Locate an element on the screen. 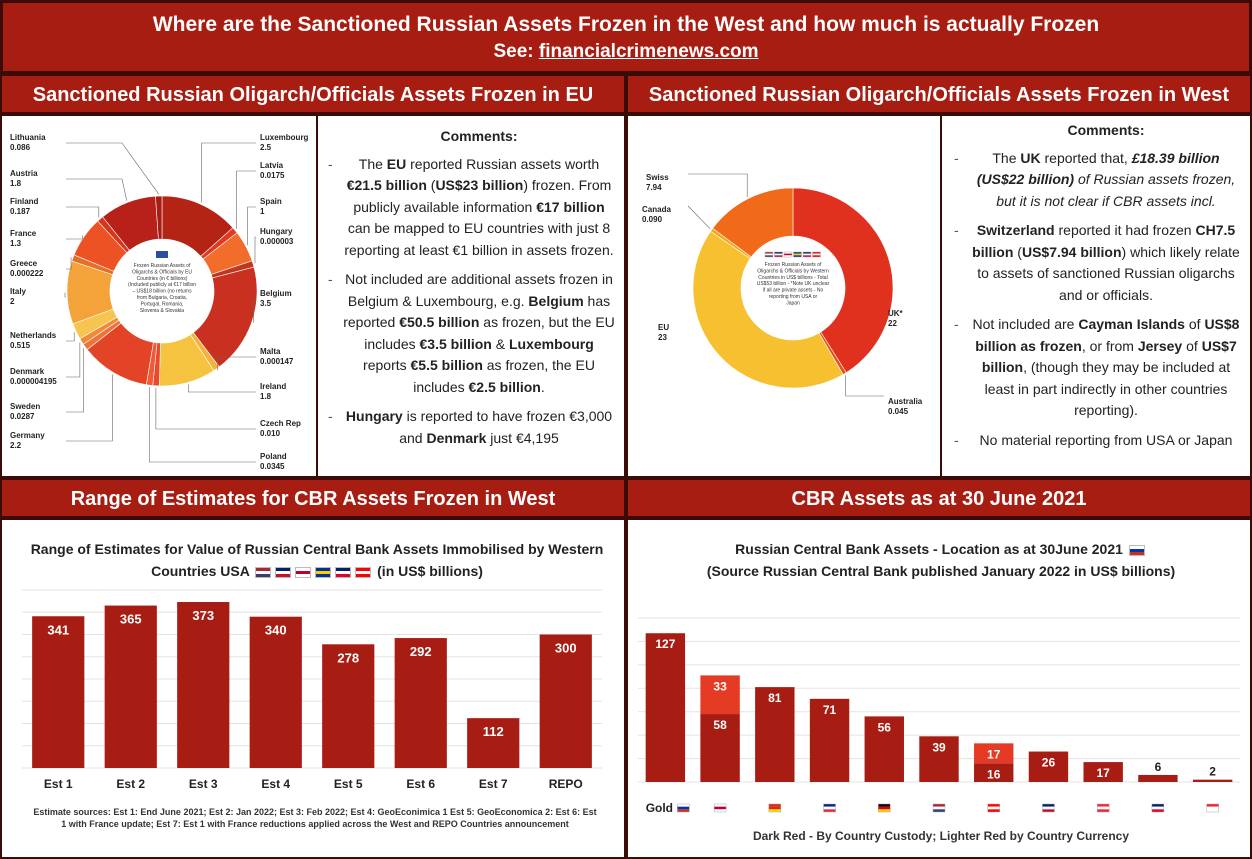 The height and width of the screenshot is (859, 1252). japan-flag-icon is located at coordinates (720, 808).